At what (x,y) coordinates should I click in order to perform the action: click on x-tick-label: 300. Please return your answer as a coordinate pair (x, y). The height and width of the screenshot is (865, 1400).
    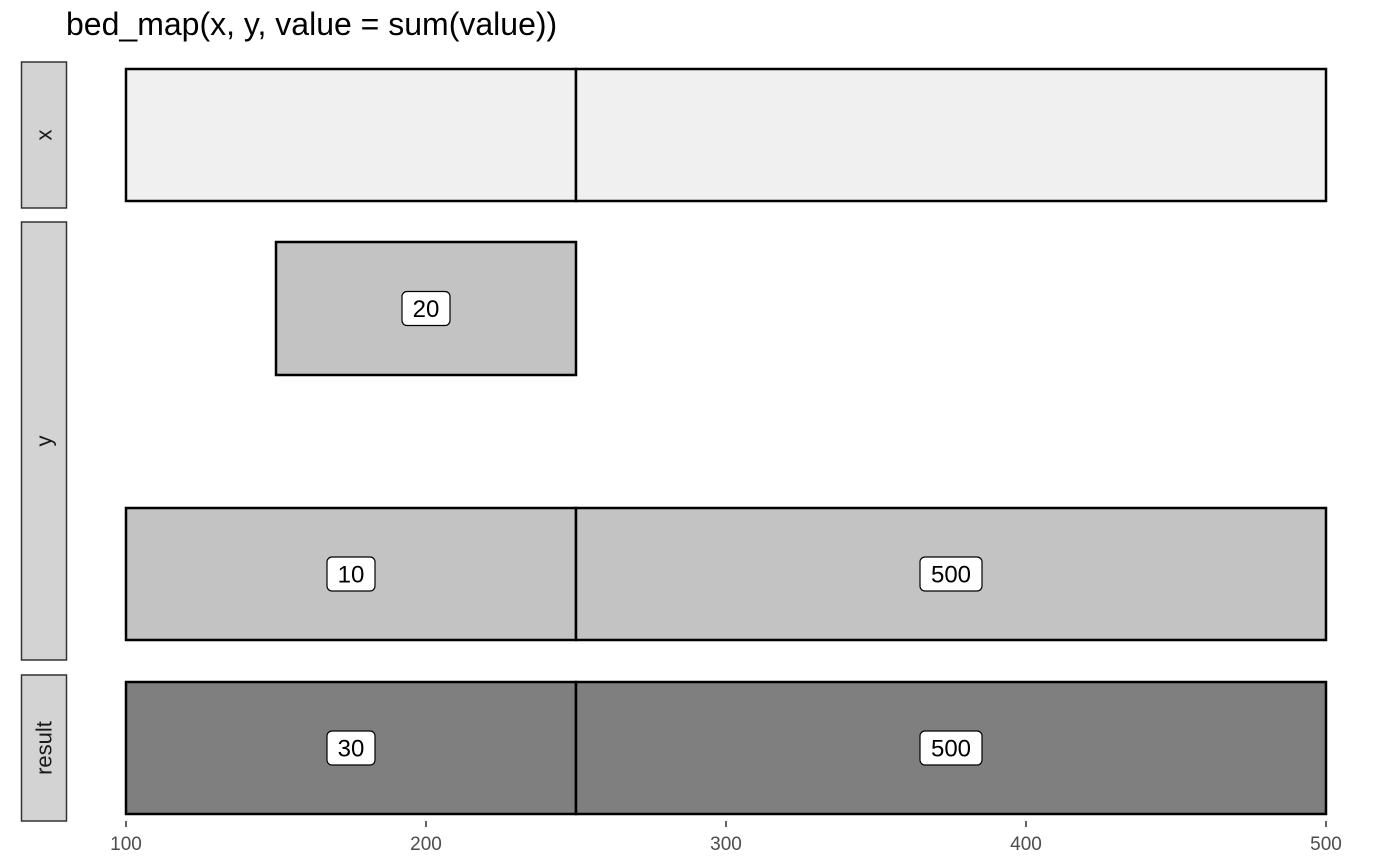
    Looking at the image, I should click on (726, 844).